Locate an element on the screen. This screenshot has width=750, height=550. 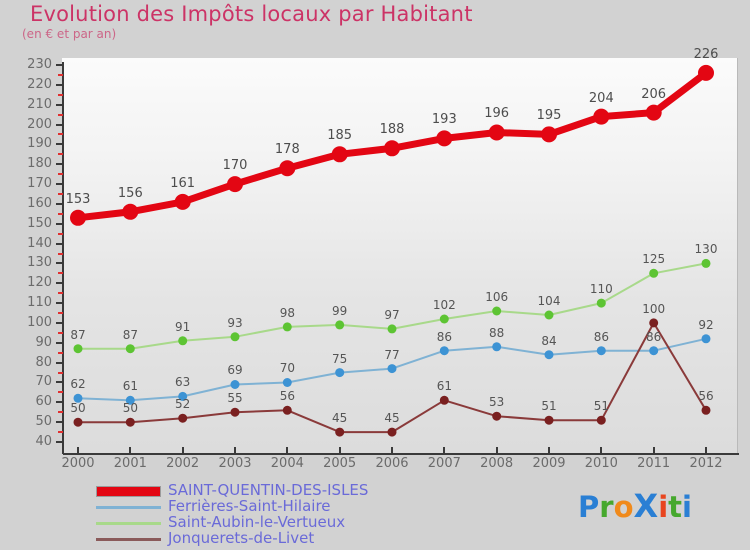
data-point-label: 170 is located at coordinates (235, 166).